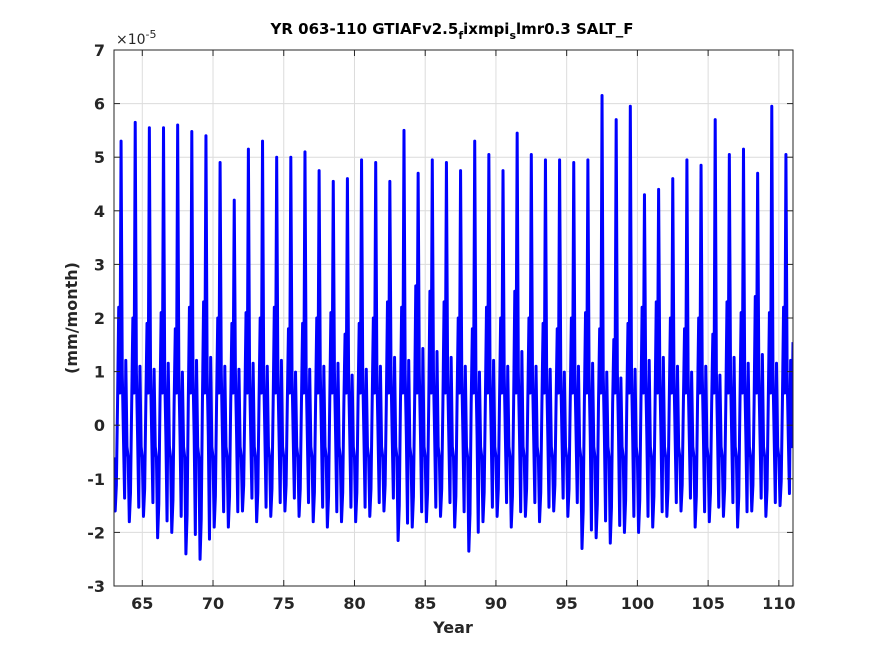  I want to click on x-tick-label: 95, so click(567, 603).